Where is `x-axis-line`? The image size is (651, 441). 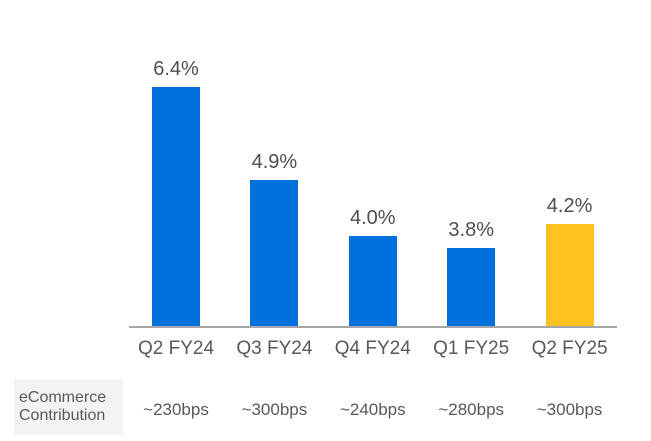
x-axis-line is located at coordinates (373, 327).